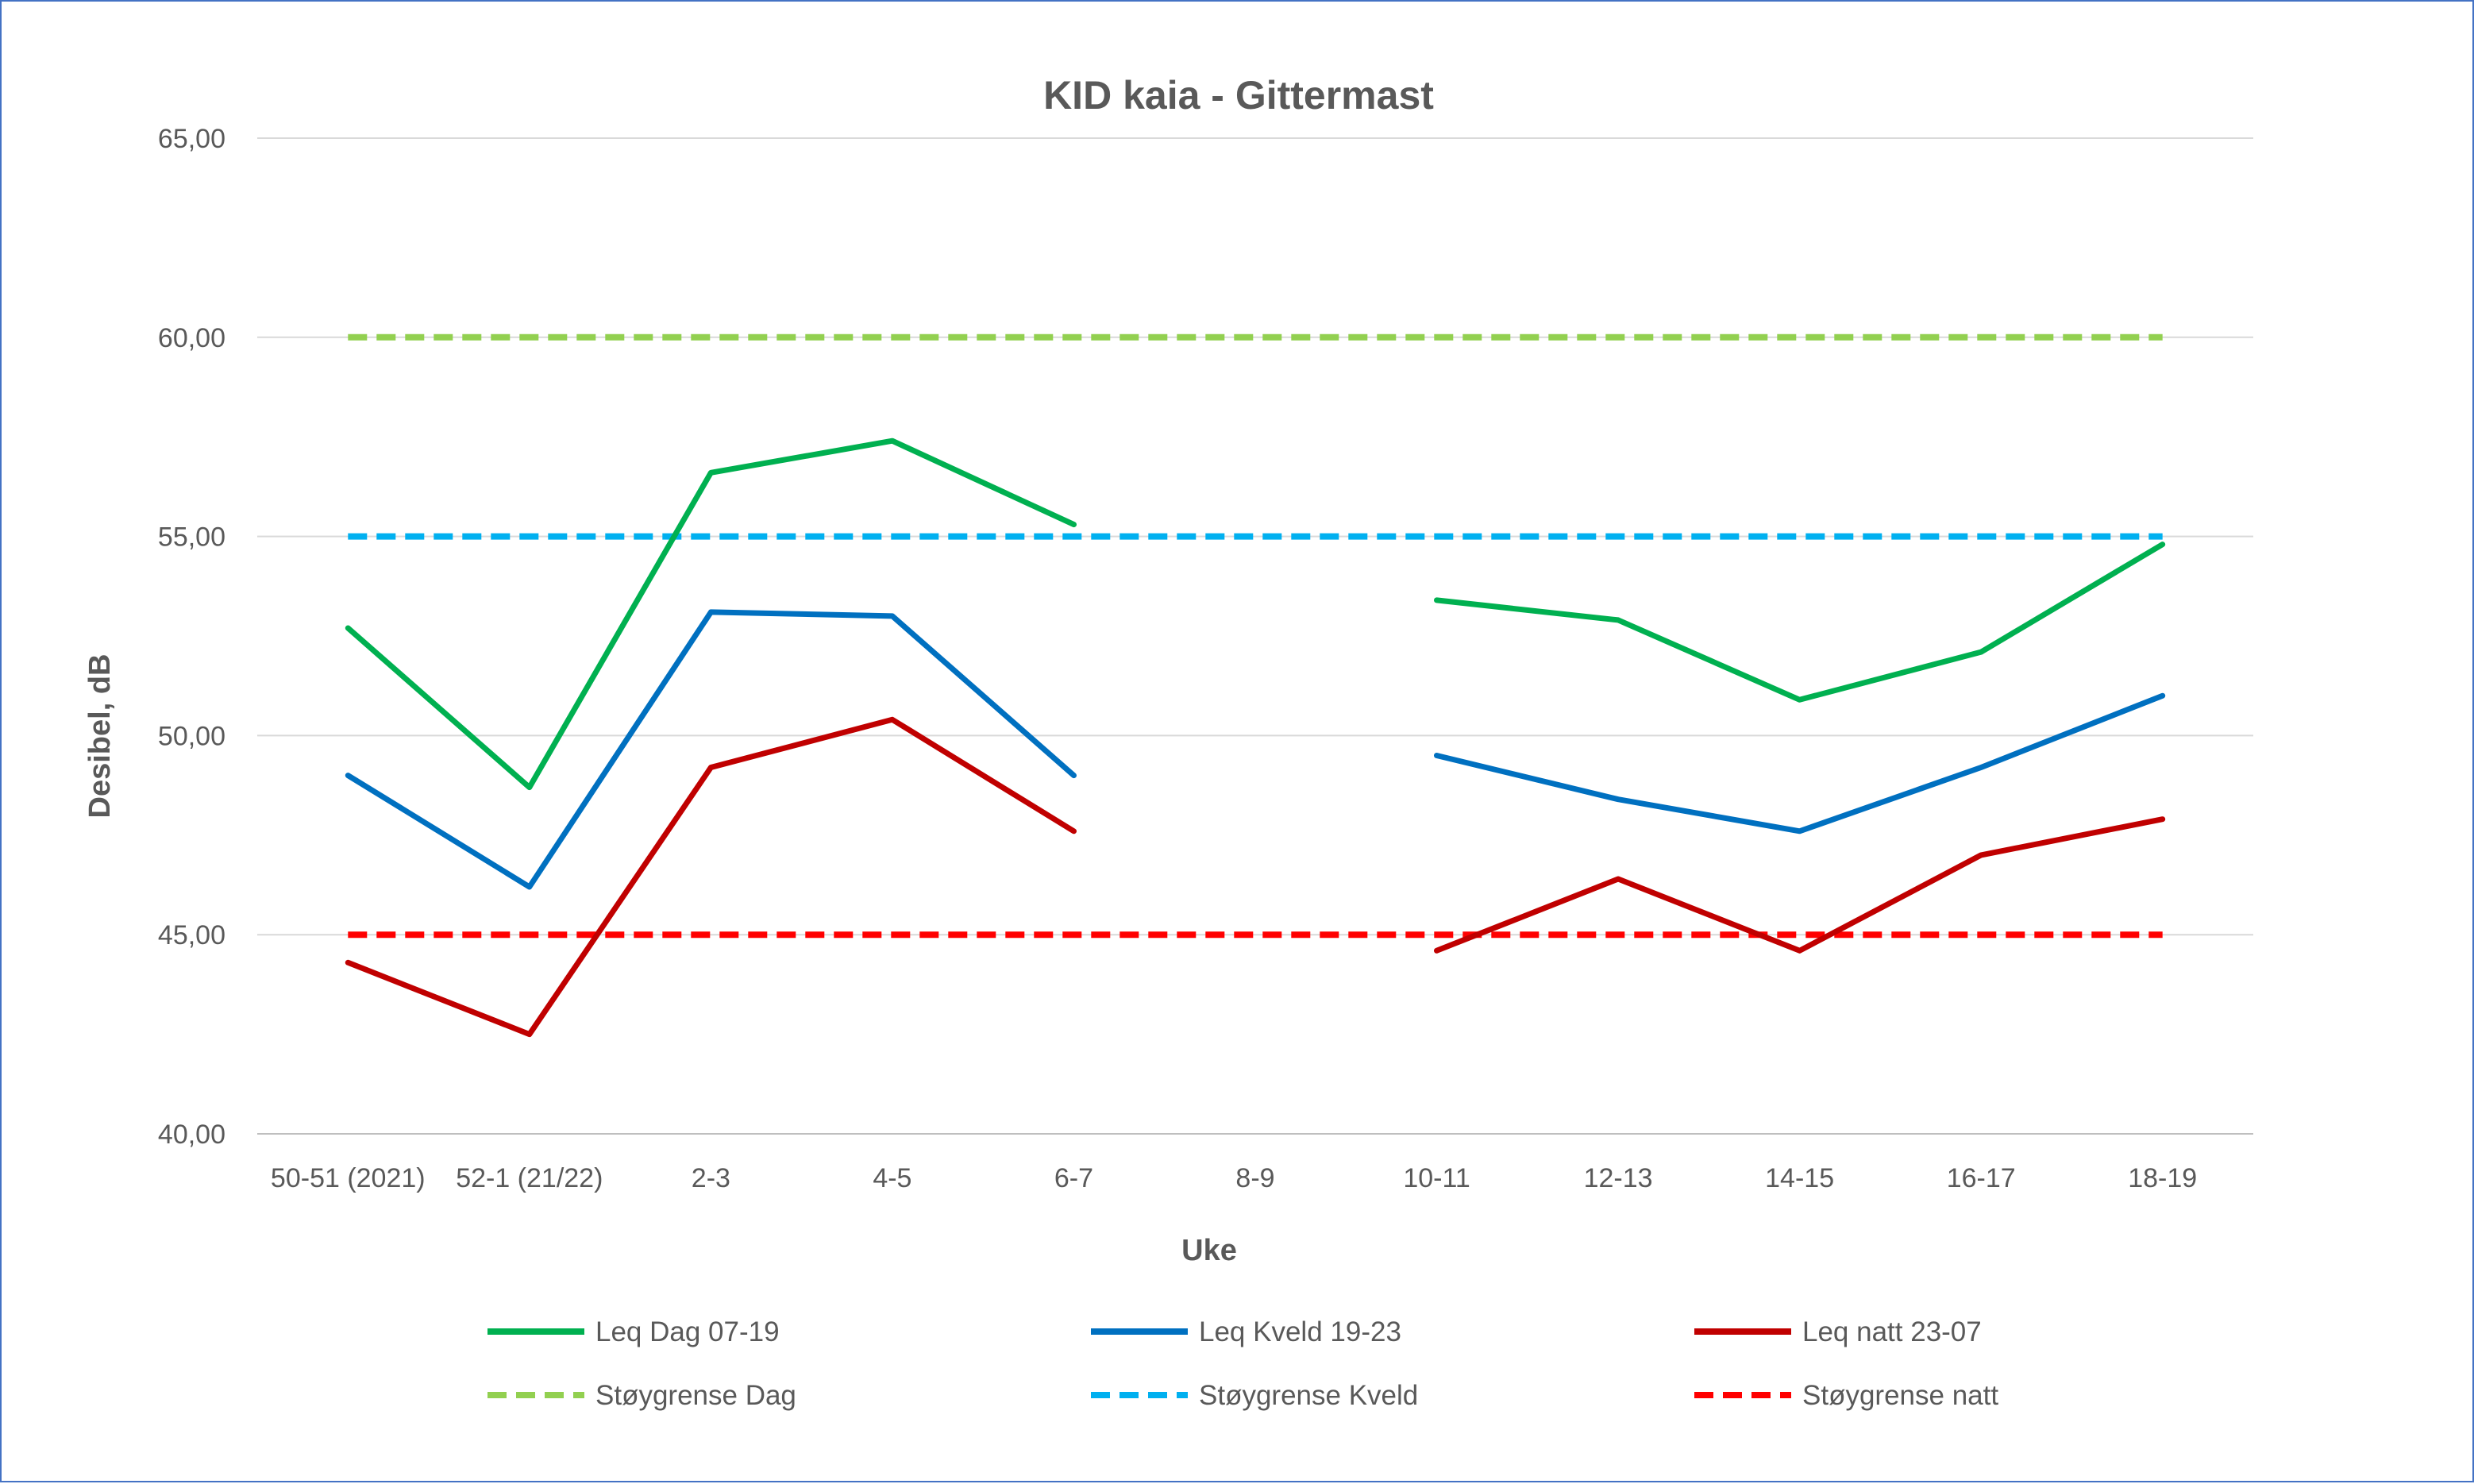 This screenshot has height=1484, width=2474. What do you see at coordinates (711, 1178) in the screenshot?
I see `x-tick-label: 2-3` at bounding box center [711, 1178].